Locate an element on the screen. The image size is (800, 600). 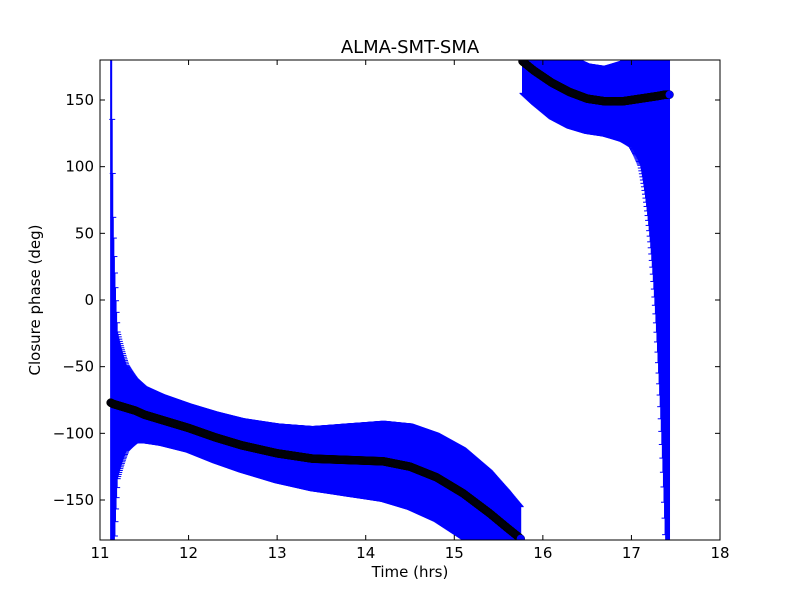
x-tick-label: 12 is located at coordinates (188, 553).